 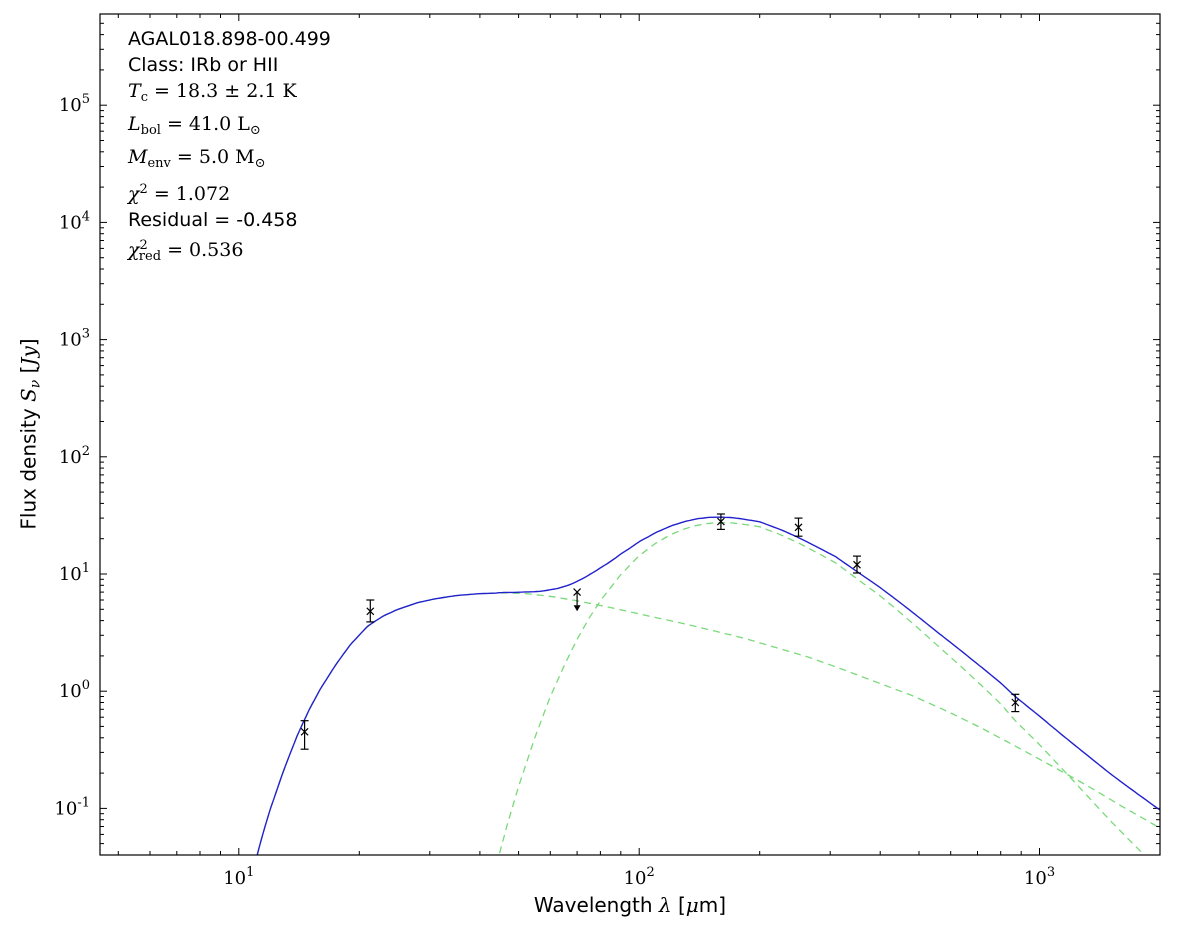 What do you see at coordinates (28, 395) in the screenshot?
I see `axis-label-segment: S` at bounding box center [28, 395].